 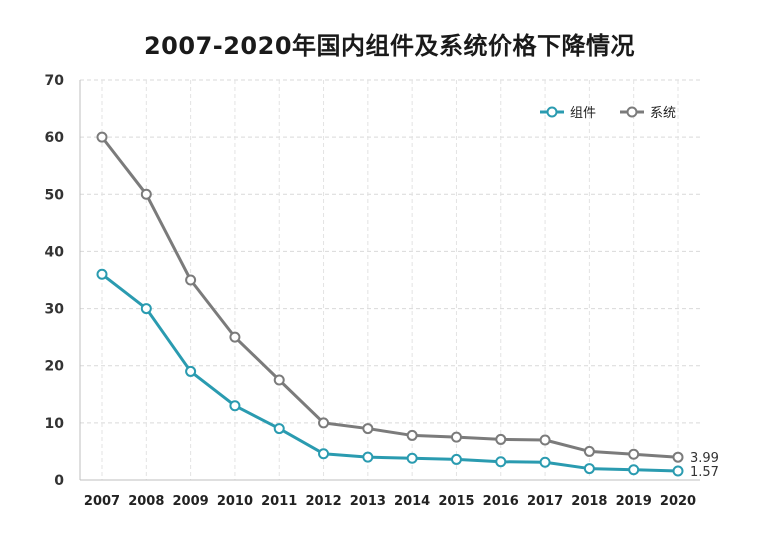 What do you see at coordinates (389, 46) in the screenshot?
I see `chart-title: 2007-2020年国内组件及系统价格下降情况` at bounding box center [389, 46].